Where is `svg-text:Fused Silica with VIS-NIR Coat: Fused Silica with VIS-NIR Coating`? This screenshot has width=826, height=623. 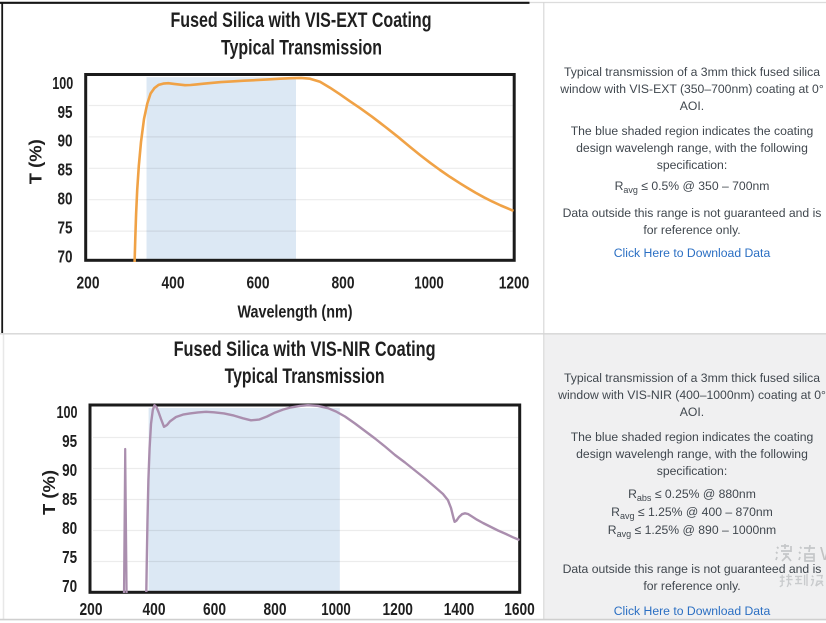 svg-text:Fused Silica with VIS-NIR Coat: Fused Silica with VIS-NIR Coating is located at coordinates (305, 349).